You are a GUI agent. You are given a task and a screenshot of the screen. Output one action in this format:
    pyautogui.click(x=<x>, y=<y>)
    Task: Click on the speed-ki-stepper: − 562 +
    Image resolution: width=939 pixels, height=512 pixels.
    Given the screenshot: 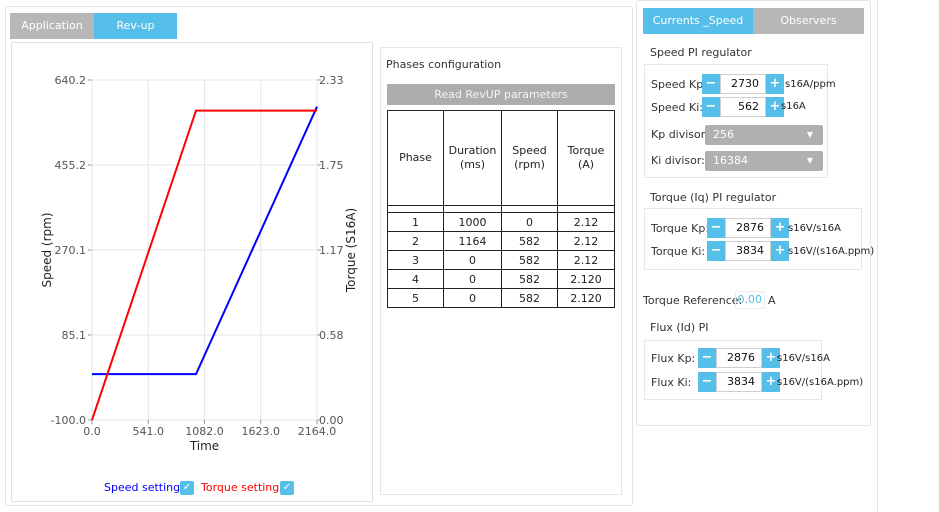 What is the action you would take?
    pyautogui.click(x=743, y=107)
    